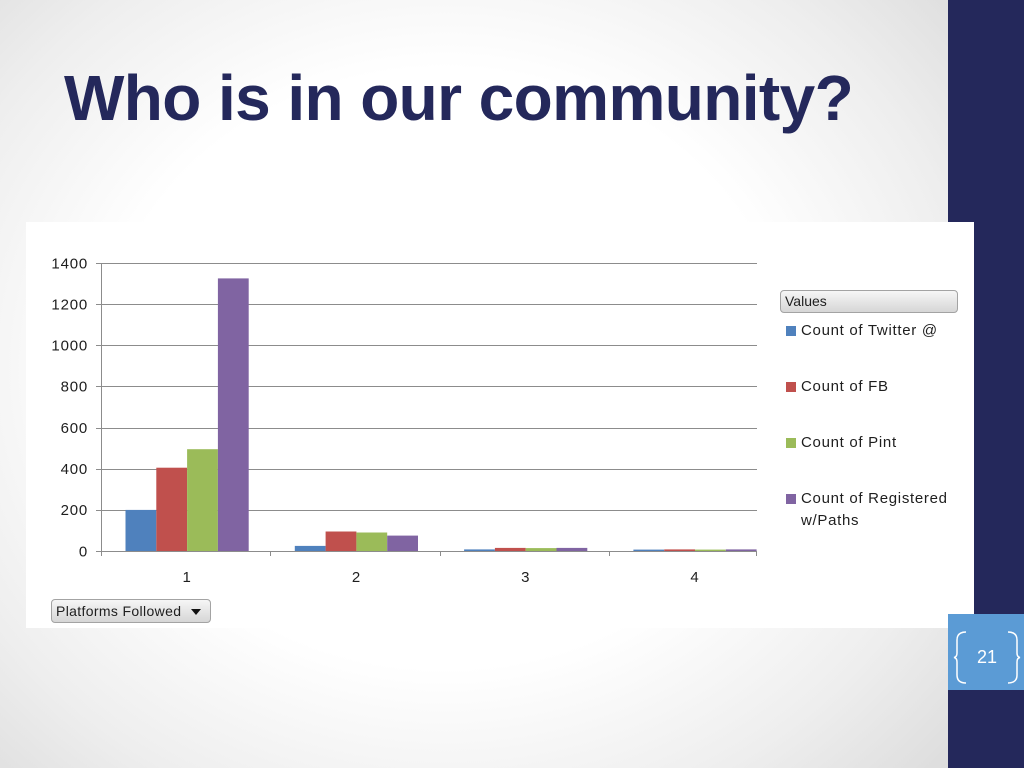 The width and height of the screenshot is (1024, 768). I want to click on y-tick-label: 0, so click(83, 551).